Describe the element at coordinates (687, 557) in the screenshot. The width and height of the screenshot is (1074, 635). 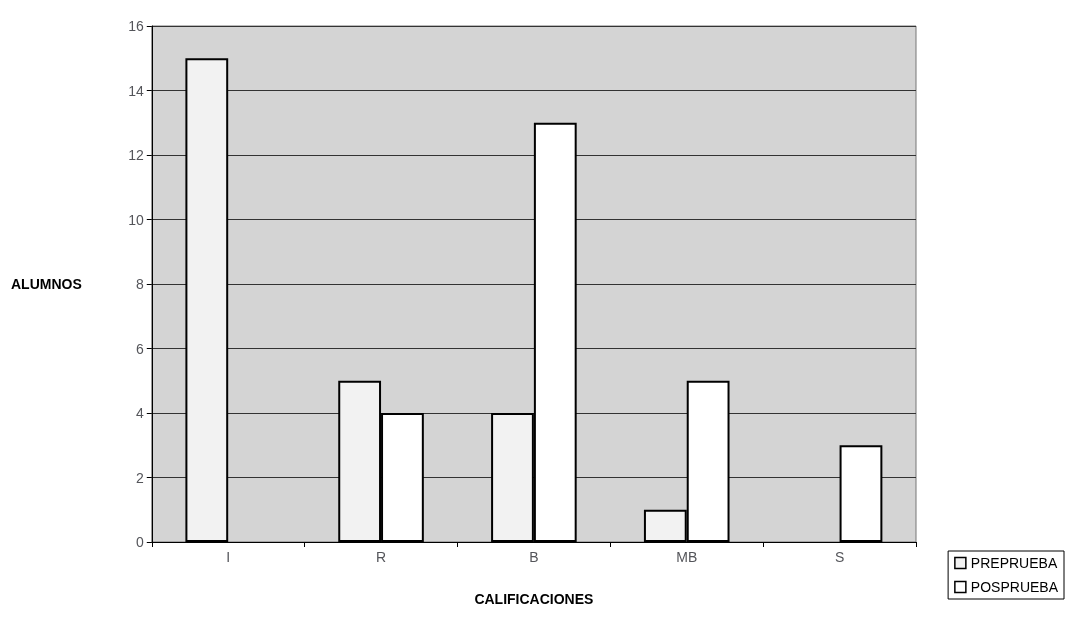
I see `x-tick-label: MB` at that location.